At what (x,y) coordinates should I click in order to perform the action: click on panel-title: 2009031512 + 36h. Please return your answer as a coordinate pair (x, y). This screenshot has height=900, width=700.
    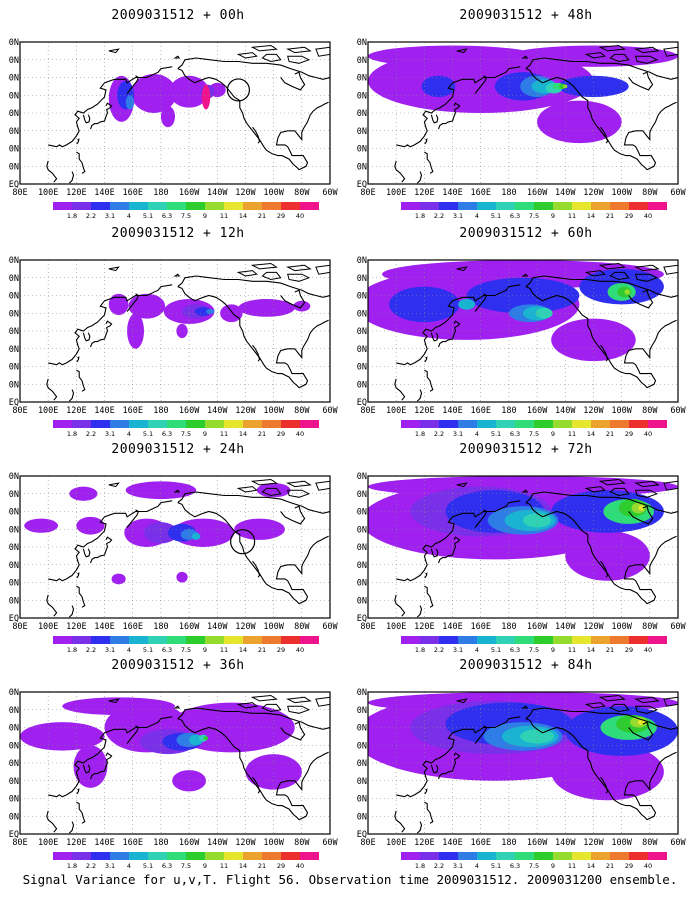
    Looking at the image, I should click on (178, 665).